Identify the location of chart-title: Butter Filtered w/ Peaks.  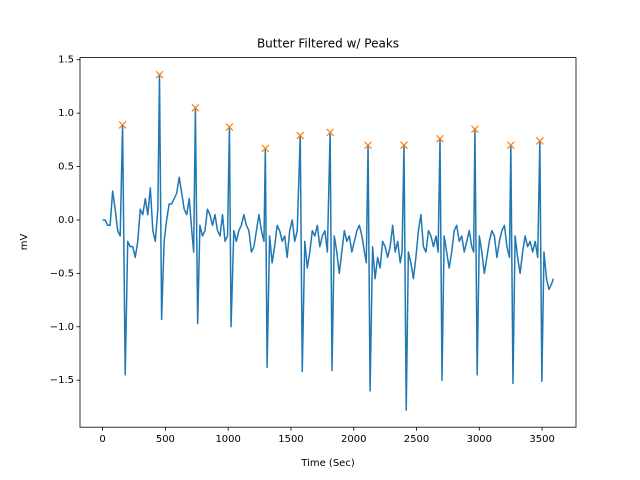
(328, 44).